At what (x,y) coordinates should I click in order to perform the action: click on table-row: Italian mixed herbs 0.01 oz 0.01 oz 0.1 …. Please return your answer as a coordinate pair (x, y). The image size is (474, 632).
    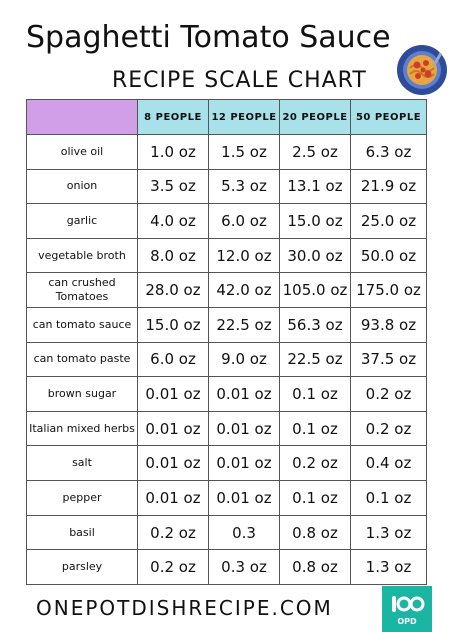
    Looking at the image, I should click on (226, 428).